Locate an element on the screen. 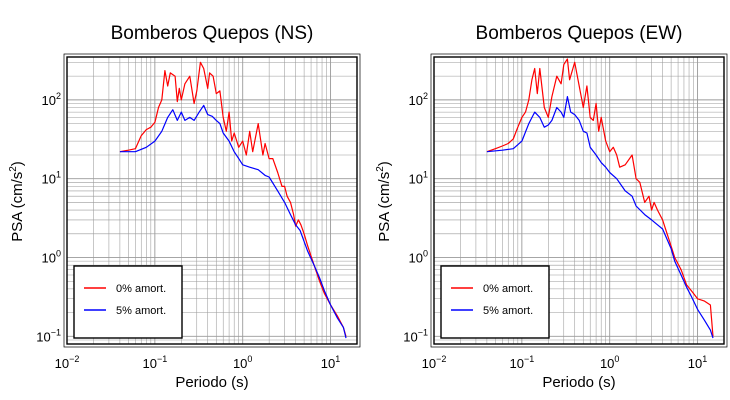 Image resolution: width=730 pixels, height=400 pixels. chart-title: Bomberos Quepos (NS) is located at coordinates (212, 33).